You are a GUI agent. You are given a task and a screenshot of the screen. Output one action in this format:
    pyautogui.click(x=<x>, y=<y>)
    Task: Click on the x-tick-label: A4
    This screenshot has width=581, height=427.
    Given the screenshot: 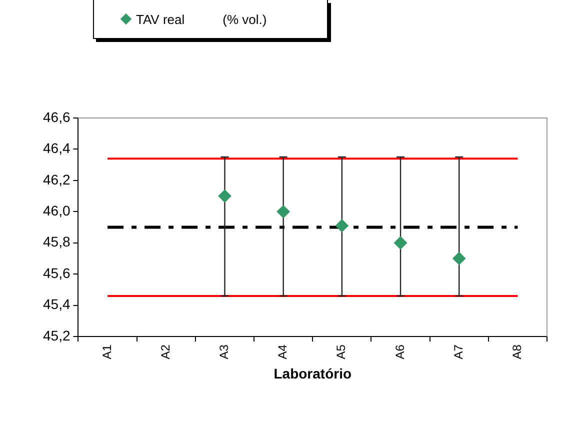 What is the action you would take?
    pyautogui.click(x=283, y=352)
    